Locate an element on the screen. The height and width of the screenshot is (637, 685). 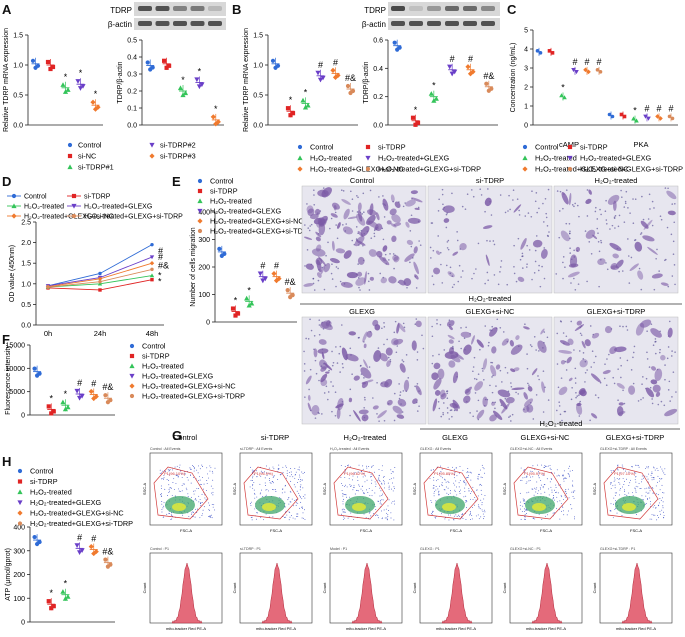
legend-label: H₂O₂-treated+GLEXG is located at coordinates (118, 207).